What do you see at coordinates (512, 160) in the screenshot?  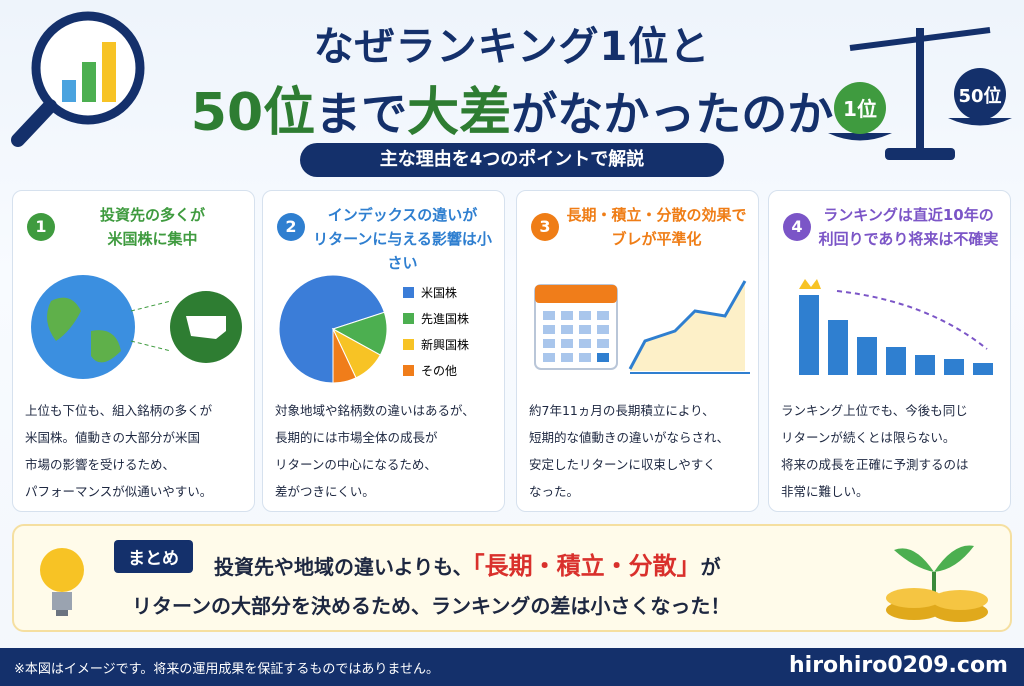 I see `subtitle: 主な理由を4つのポイントで解説` at bounding box center [512, 160].